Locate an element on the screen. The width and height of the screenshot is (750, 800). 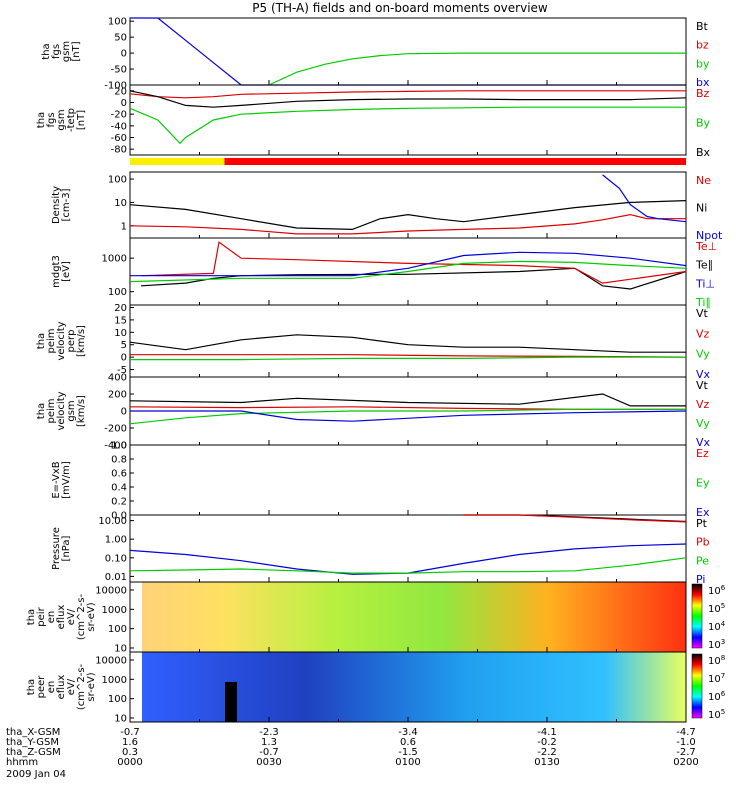
y-tick-label: -80 is located at coordinates (119, 150).